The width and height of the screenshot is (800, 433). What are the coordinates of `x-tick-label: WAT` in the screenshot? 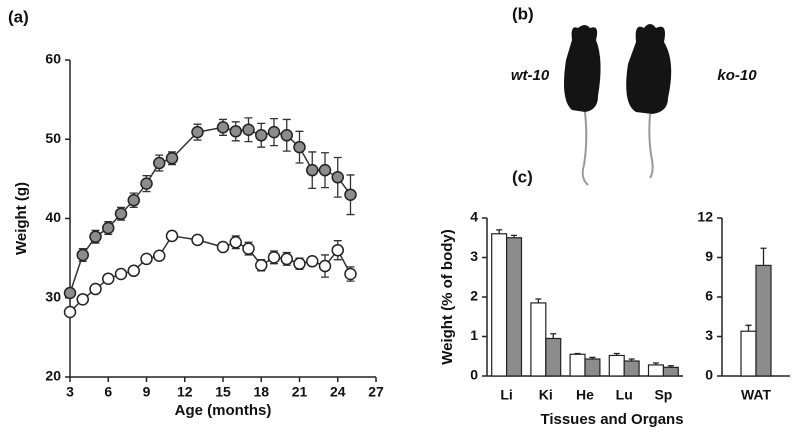 It's located at (756, 395).